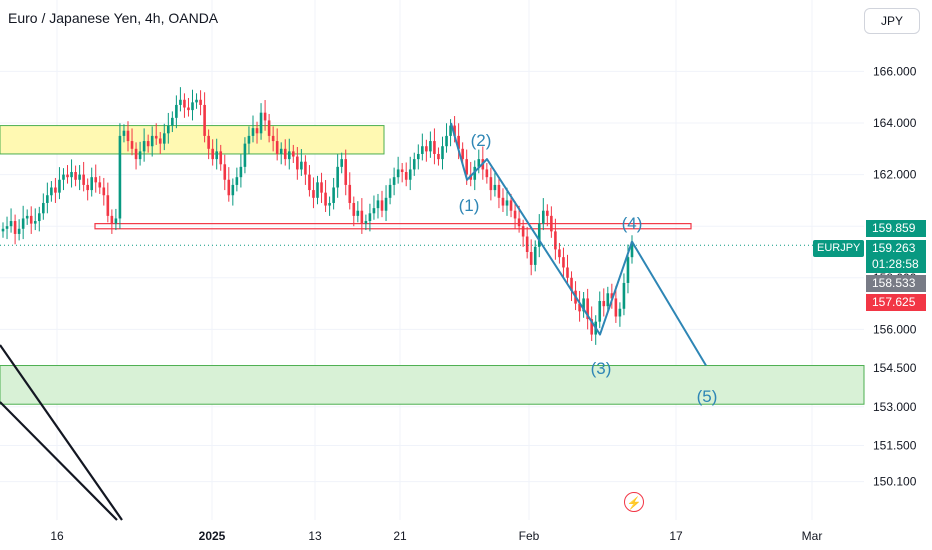 Image resolution: width=932 pixels, height=550 pixels. What do you see at coordinates (892, 21) in the screenshot?
I see `currency-button: JPY` at bounding box center [892, 21].